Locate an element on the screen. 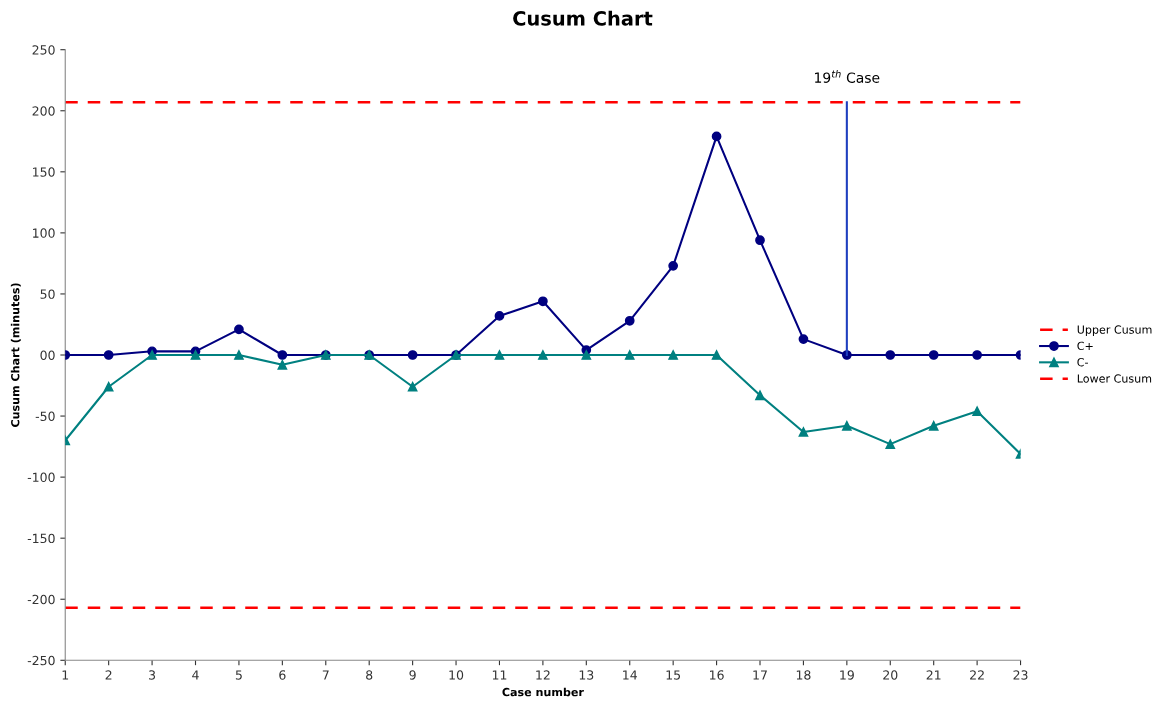  x-tick-label: 9 is located at coordinates (412, 675).